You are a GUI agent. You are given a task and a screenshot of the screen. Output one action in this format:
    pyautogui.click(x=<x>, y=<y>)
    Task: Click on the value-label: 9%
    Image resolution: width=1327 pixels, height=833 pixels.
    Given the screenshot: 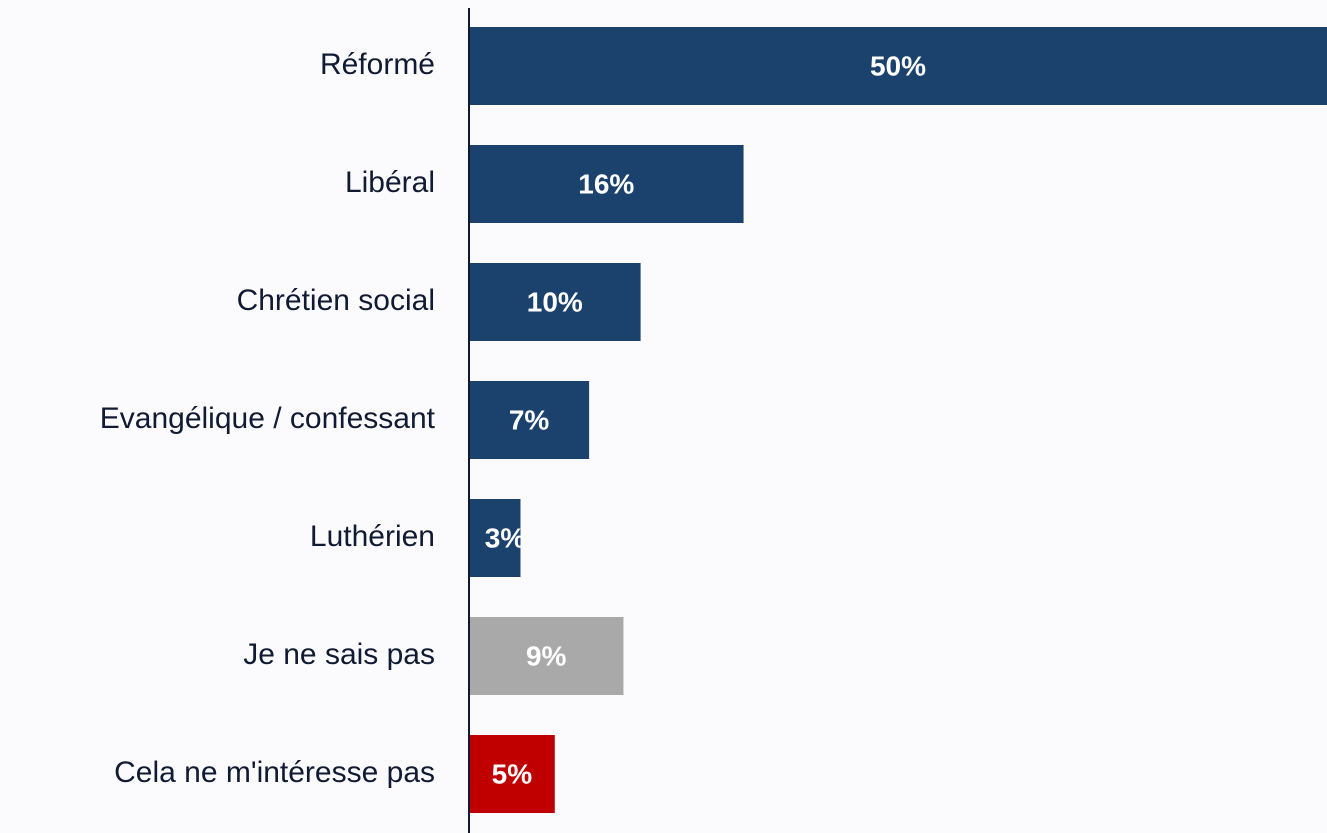 What is the action you would take?
    pyautogui.click(x=546, y=655)
    